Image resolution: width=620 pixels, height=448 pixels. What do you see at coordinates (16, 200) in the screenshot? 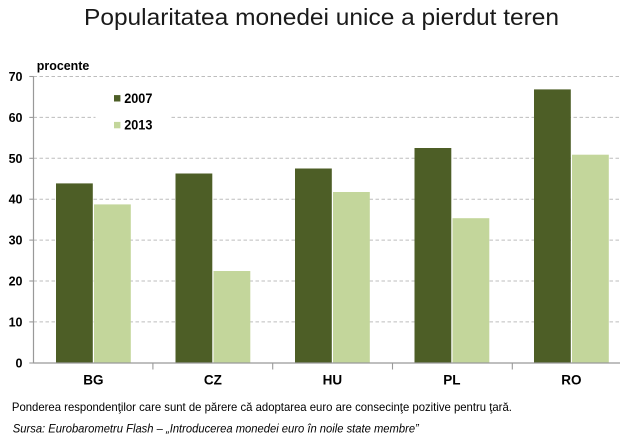
I see `svg-text: 40` at bounding box center [16, 200].